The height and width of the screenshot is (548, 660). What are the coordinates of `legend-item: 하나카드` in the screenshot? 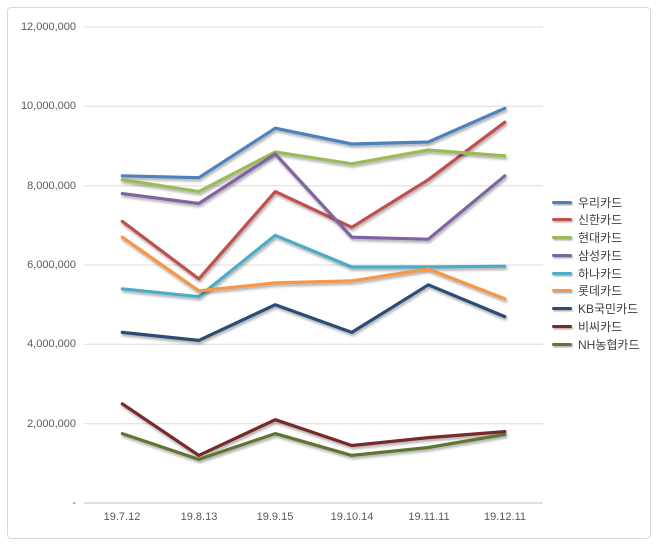 It's located at (596, 273).